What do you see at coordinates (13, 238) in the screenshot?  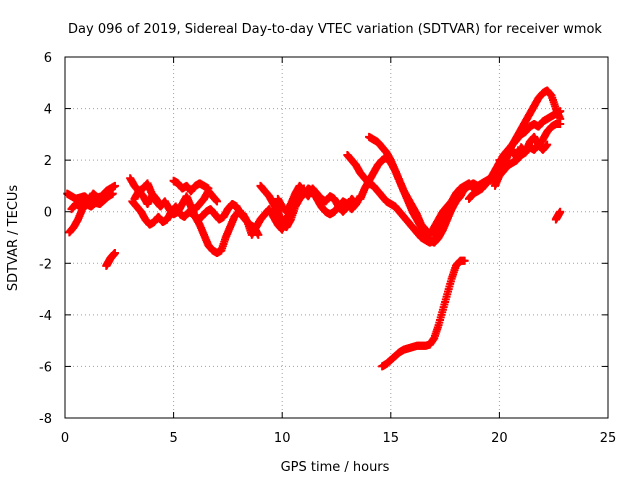 I see `y-axis-label: SDTVAR / TECUs` at bounding box center [13, 238].